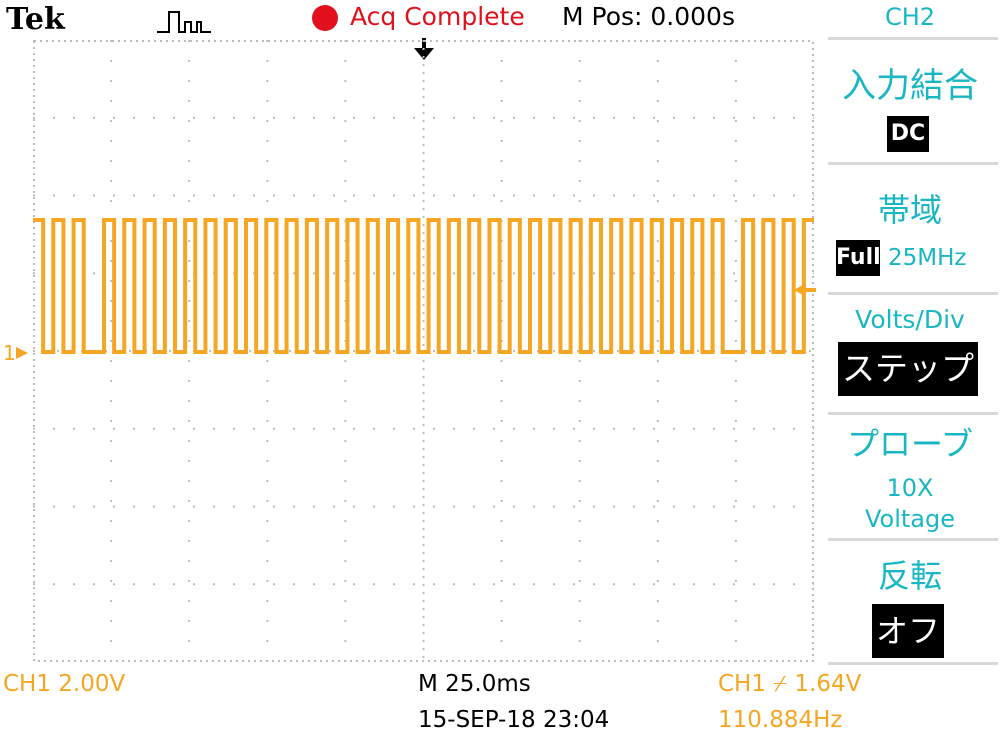 The image size is (1000, 750). Describe the element at coordinates (909, 576) in the screenshot. I see `invert-label: 反転` at that location.